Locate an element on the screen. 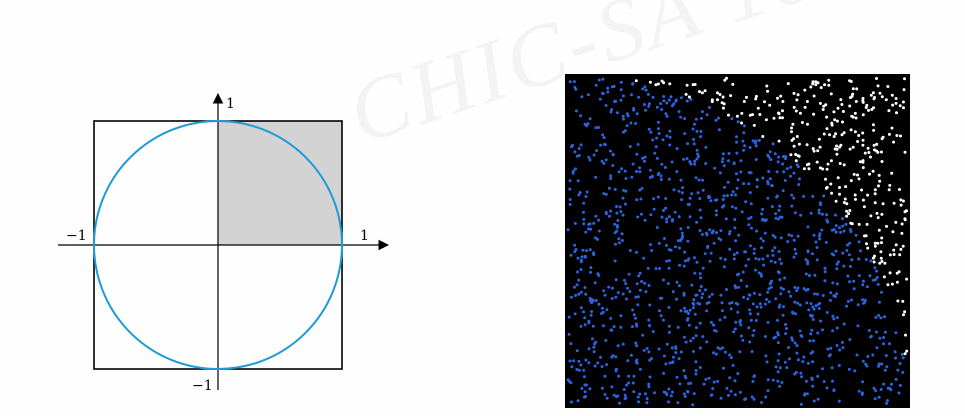 The height and width of the screenshot is (416, 965). x-axis-positive-label: 1 is located at coordinates (364, 236).